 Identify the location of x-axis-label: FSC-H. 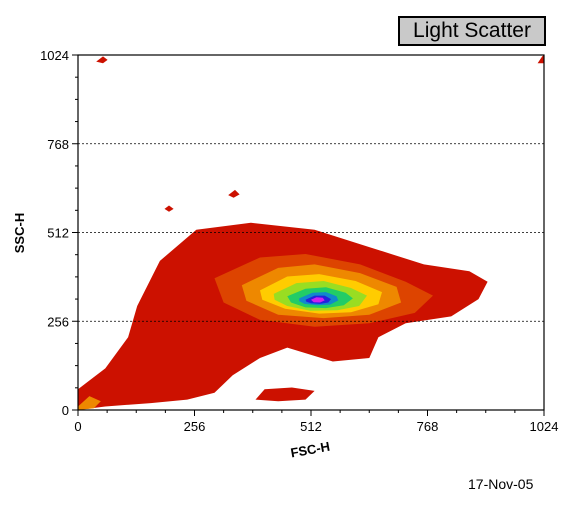
(310, 450).